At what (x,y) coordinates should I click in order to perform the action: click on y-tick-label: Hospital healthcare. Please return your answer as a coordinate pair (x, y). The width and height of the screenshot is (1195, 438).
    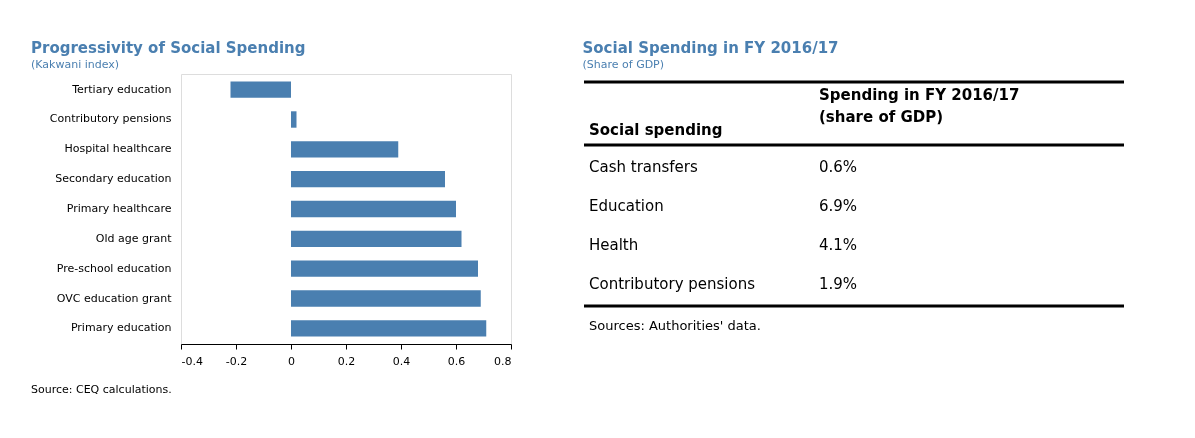
    Looking at the image, I should click on (118, 149).